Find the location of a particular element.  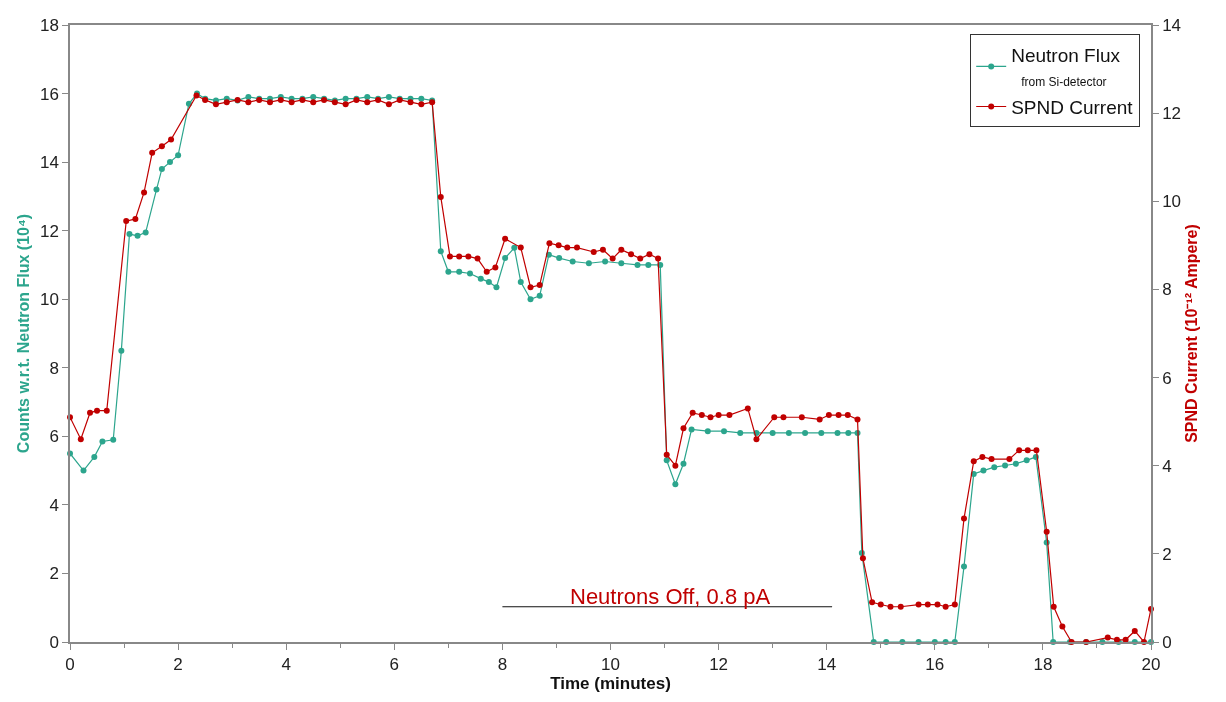

legend-label: Neutron Flux from Si-detector is located at coordinates (1066, 67).